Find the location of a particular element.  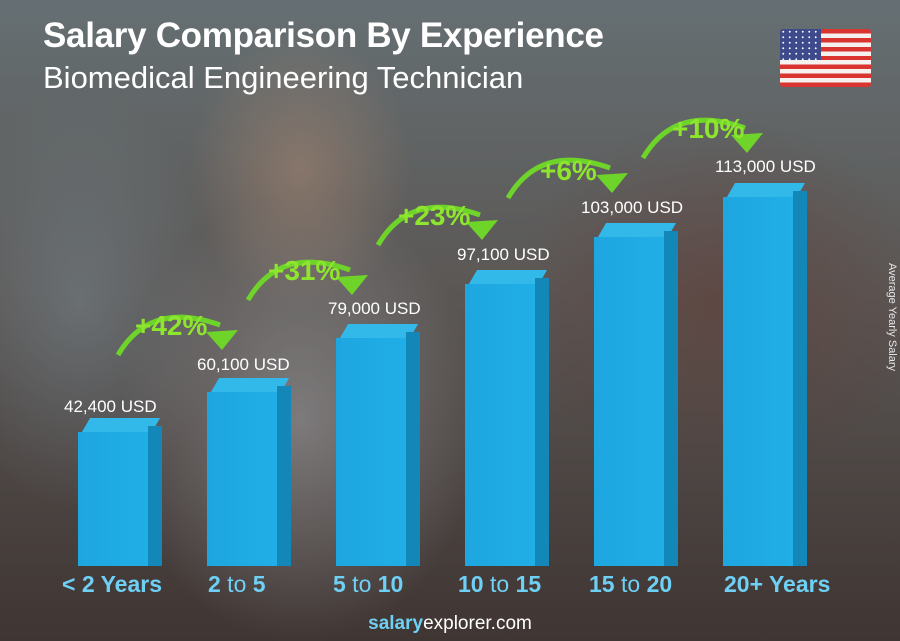

bar-lt2 is located at coordinates (120, 492).